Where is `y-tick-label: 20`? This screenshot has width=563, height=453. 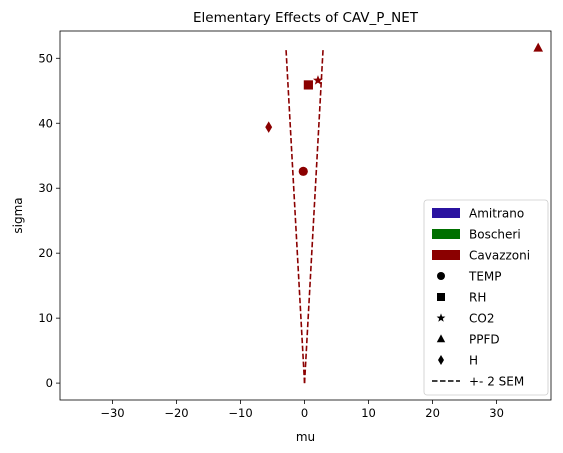
y-tick-label: 20 is located at coordinates (45, 253).